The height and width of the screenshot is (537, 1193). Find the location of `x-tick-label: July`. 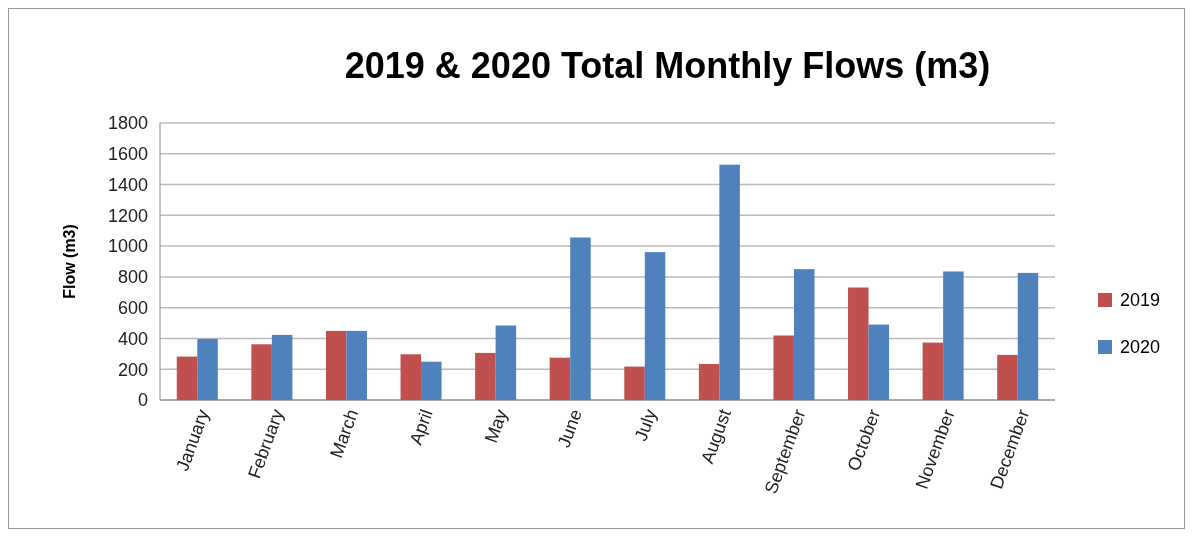

x-tick-label: July is located at coordinates (645, 425).